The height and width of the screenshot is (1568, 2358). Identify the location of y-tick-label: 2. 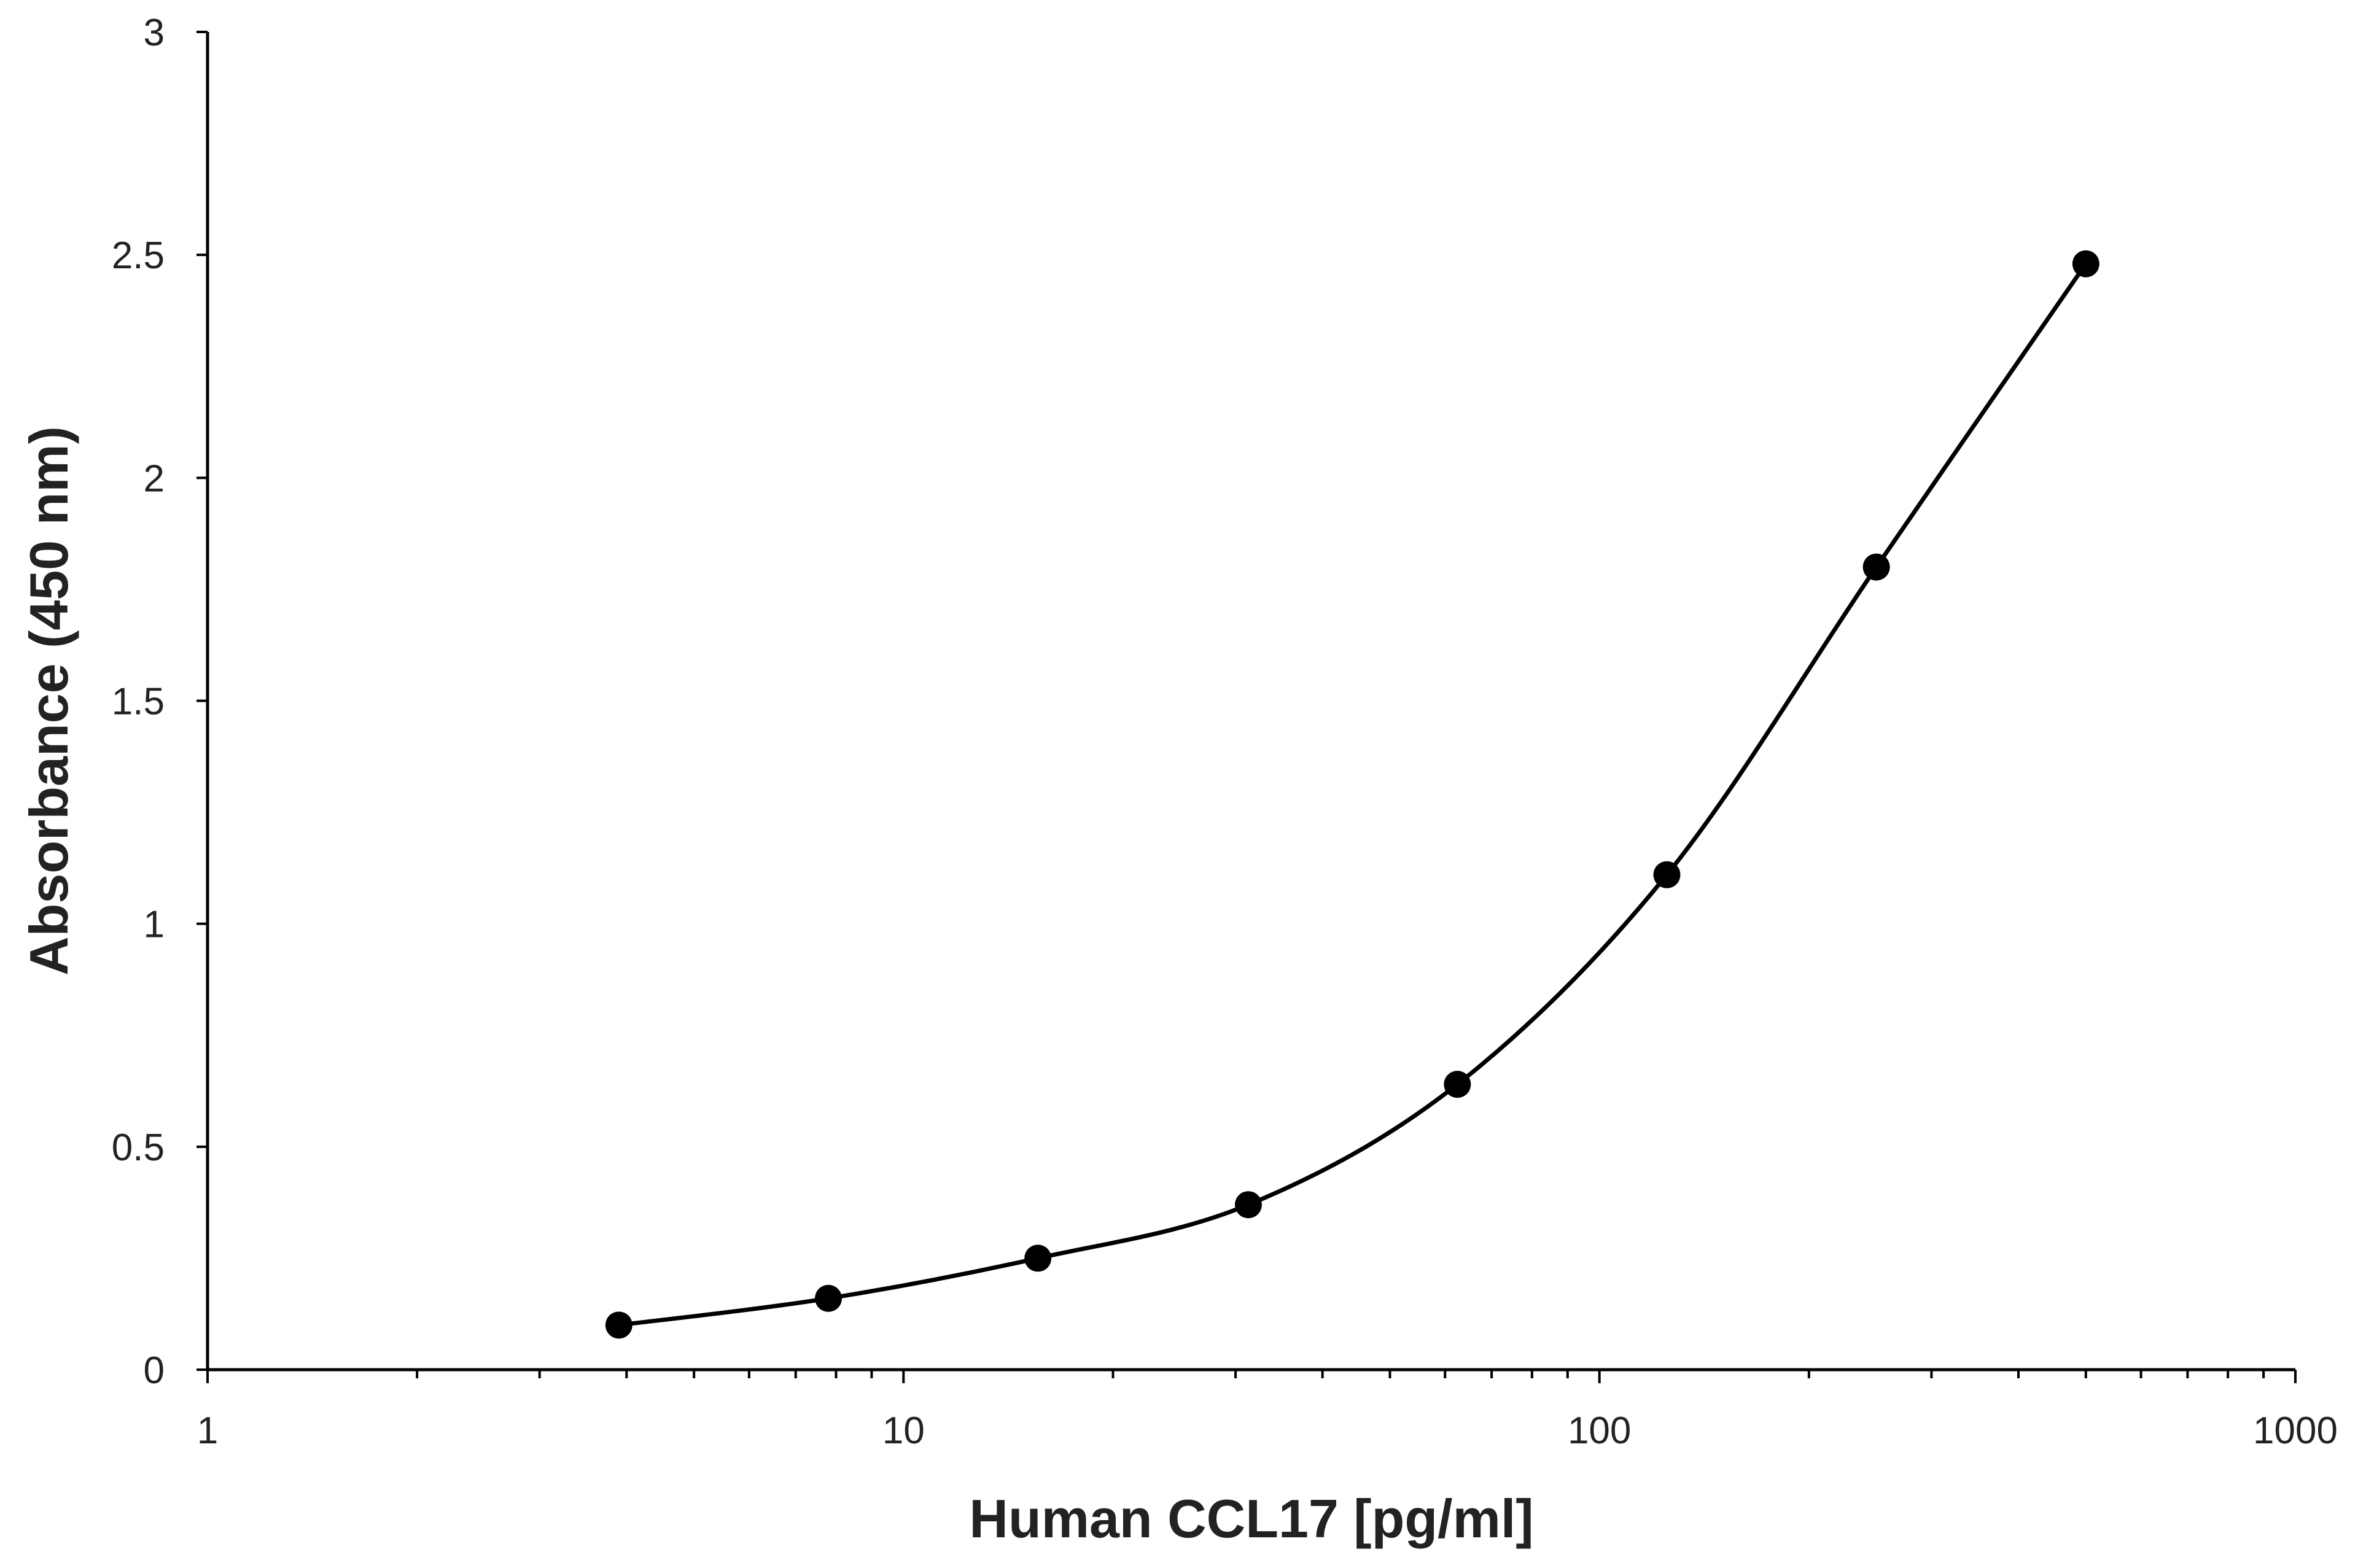
(154, 478).